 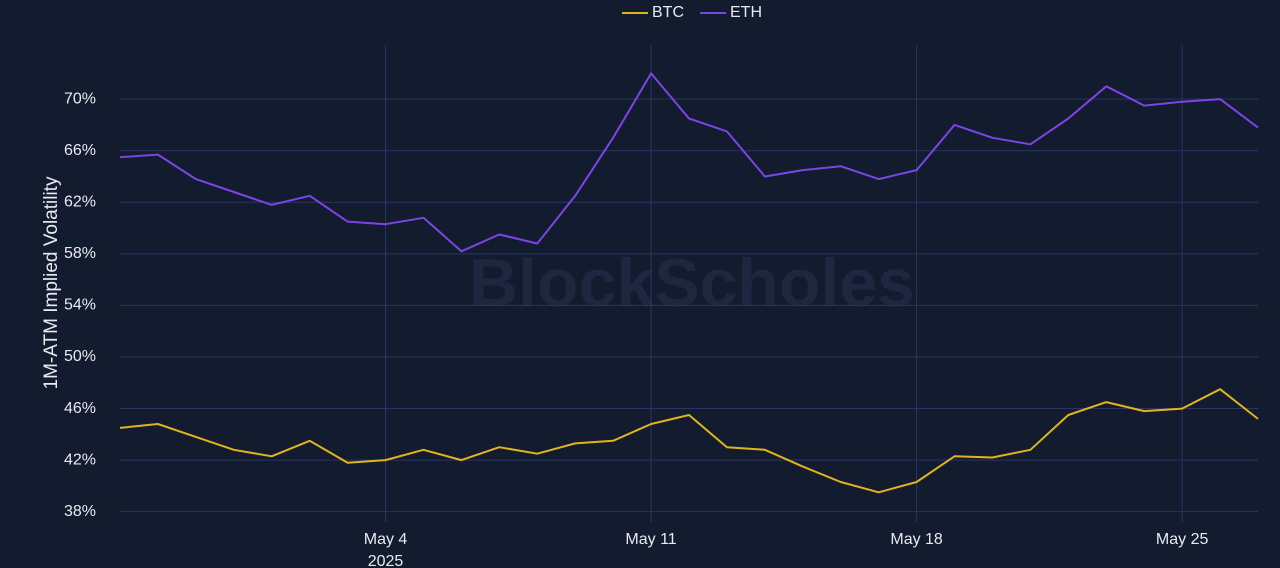 What do you see at coordinates (80, 356) in the screenshot?
I see `y-tick-label: 50%` at bounding box center [80, 356].